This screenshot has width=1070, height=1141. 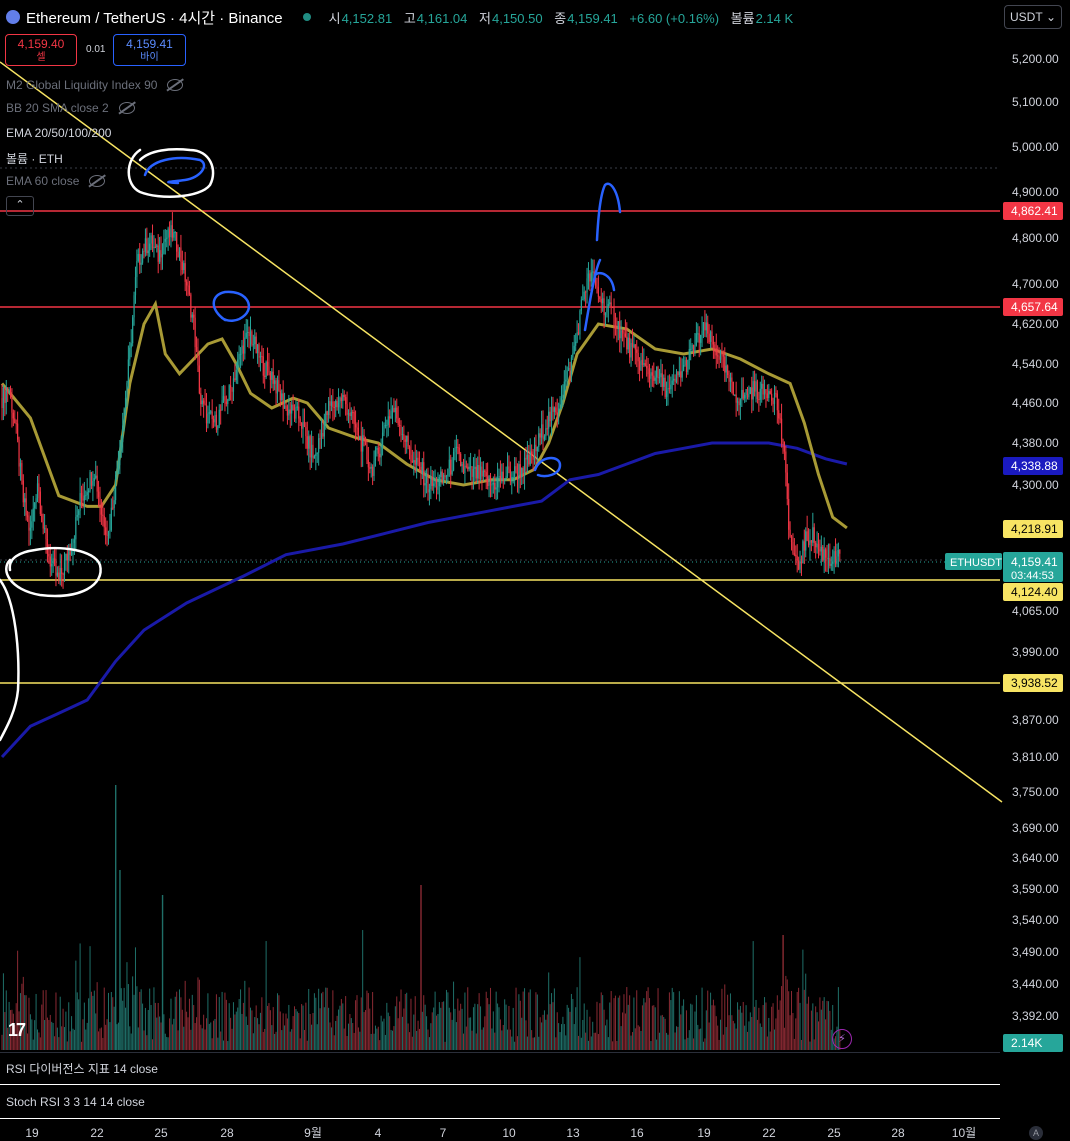 I want to click on collapse-indicators-button: ⌃, so click(x=20, y=206).